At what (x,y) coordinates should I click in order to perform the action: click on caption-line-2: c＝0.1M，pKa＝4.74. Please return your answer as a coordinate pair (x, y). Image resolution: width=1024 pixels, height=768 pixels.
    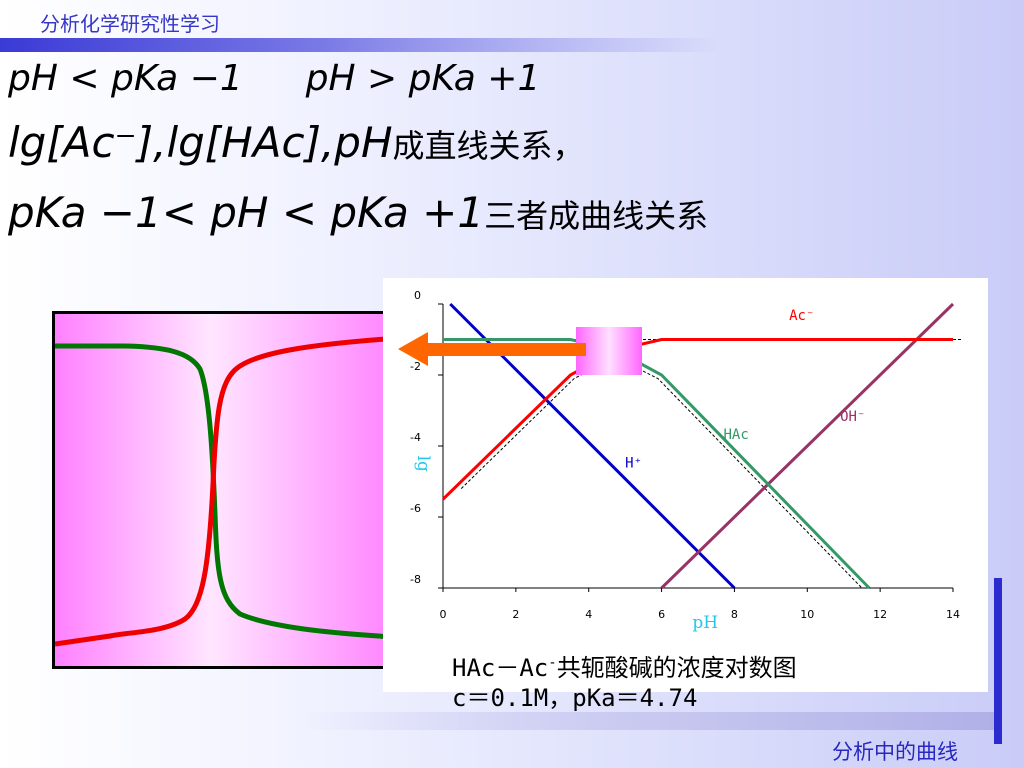
    Looking at the image, I should click on (575, 698).